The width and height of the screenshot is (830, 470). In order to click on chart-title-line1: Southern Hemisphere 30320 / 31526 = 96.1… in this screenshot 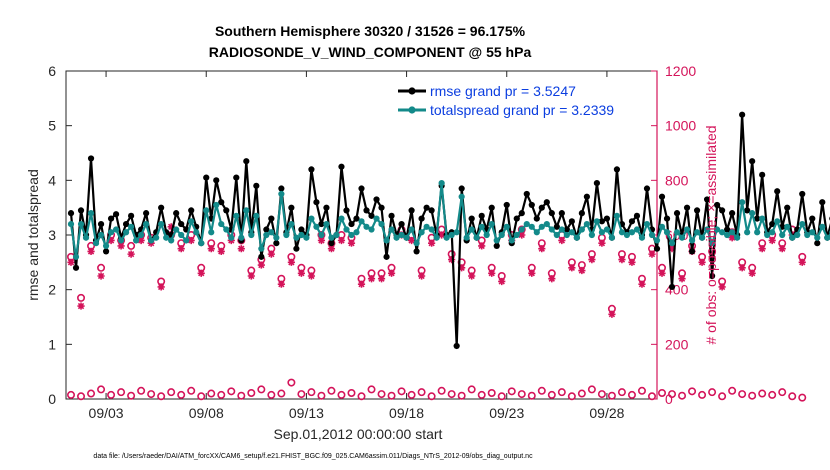, I will do `click(370, 31)`.